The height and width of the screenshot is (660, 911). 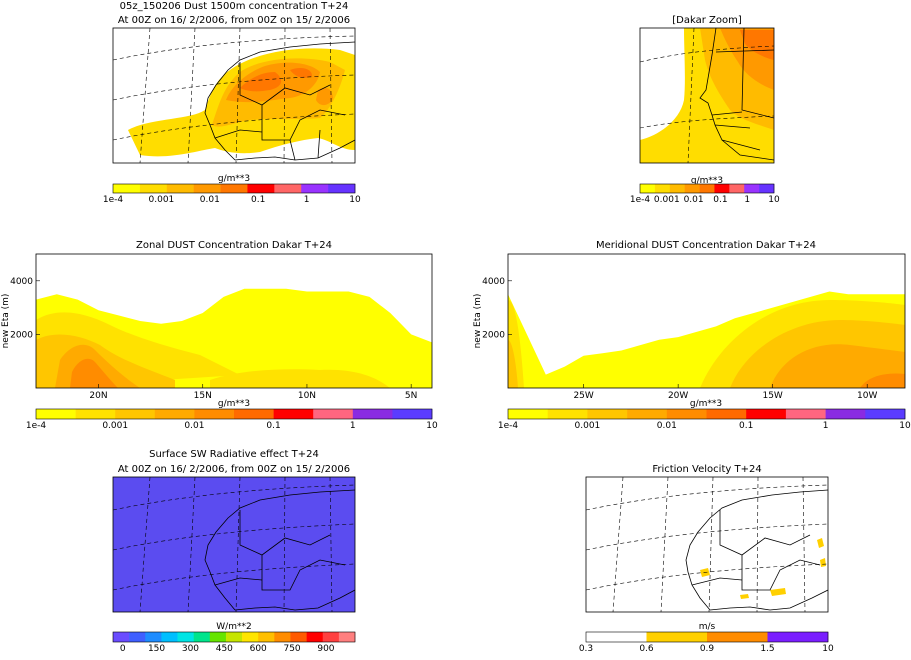 What do you see at coordinates (234, 454) in the screenshot?
I see `radiative-title: Surface SW Radiative effect T+24` at bounding box center [234, 454].